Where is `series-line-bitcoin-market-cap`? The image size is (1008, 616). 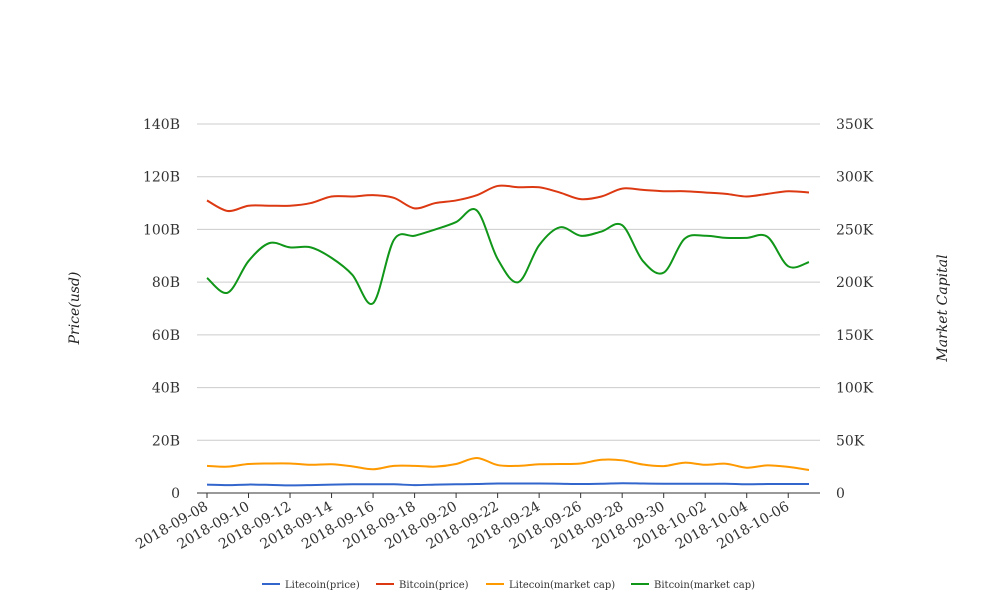
series-line-bitcoin-market-cap is located at coordinates (508, 256).